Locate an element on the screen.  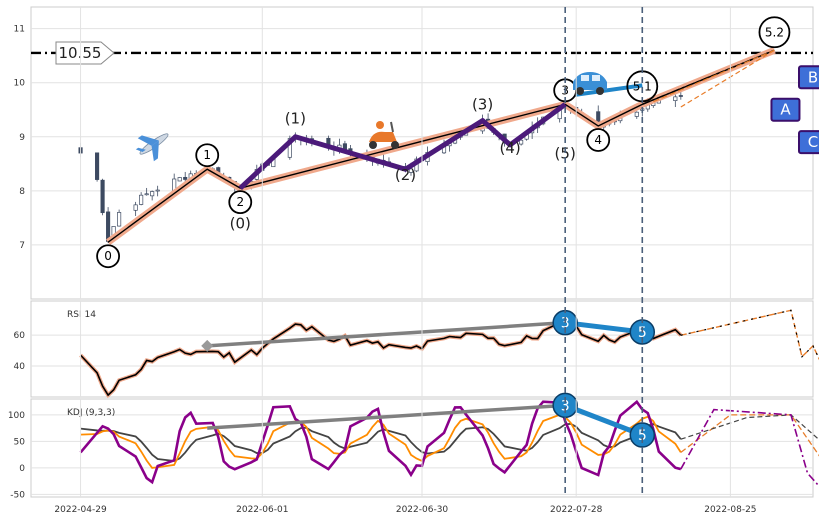
airplane-icon is located at coordinates (152, 147).